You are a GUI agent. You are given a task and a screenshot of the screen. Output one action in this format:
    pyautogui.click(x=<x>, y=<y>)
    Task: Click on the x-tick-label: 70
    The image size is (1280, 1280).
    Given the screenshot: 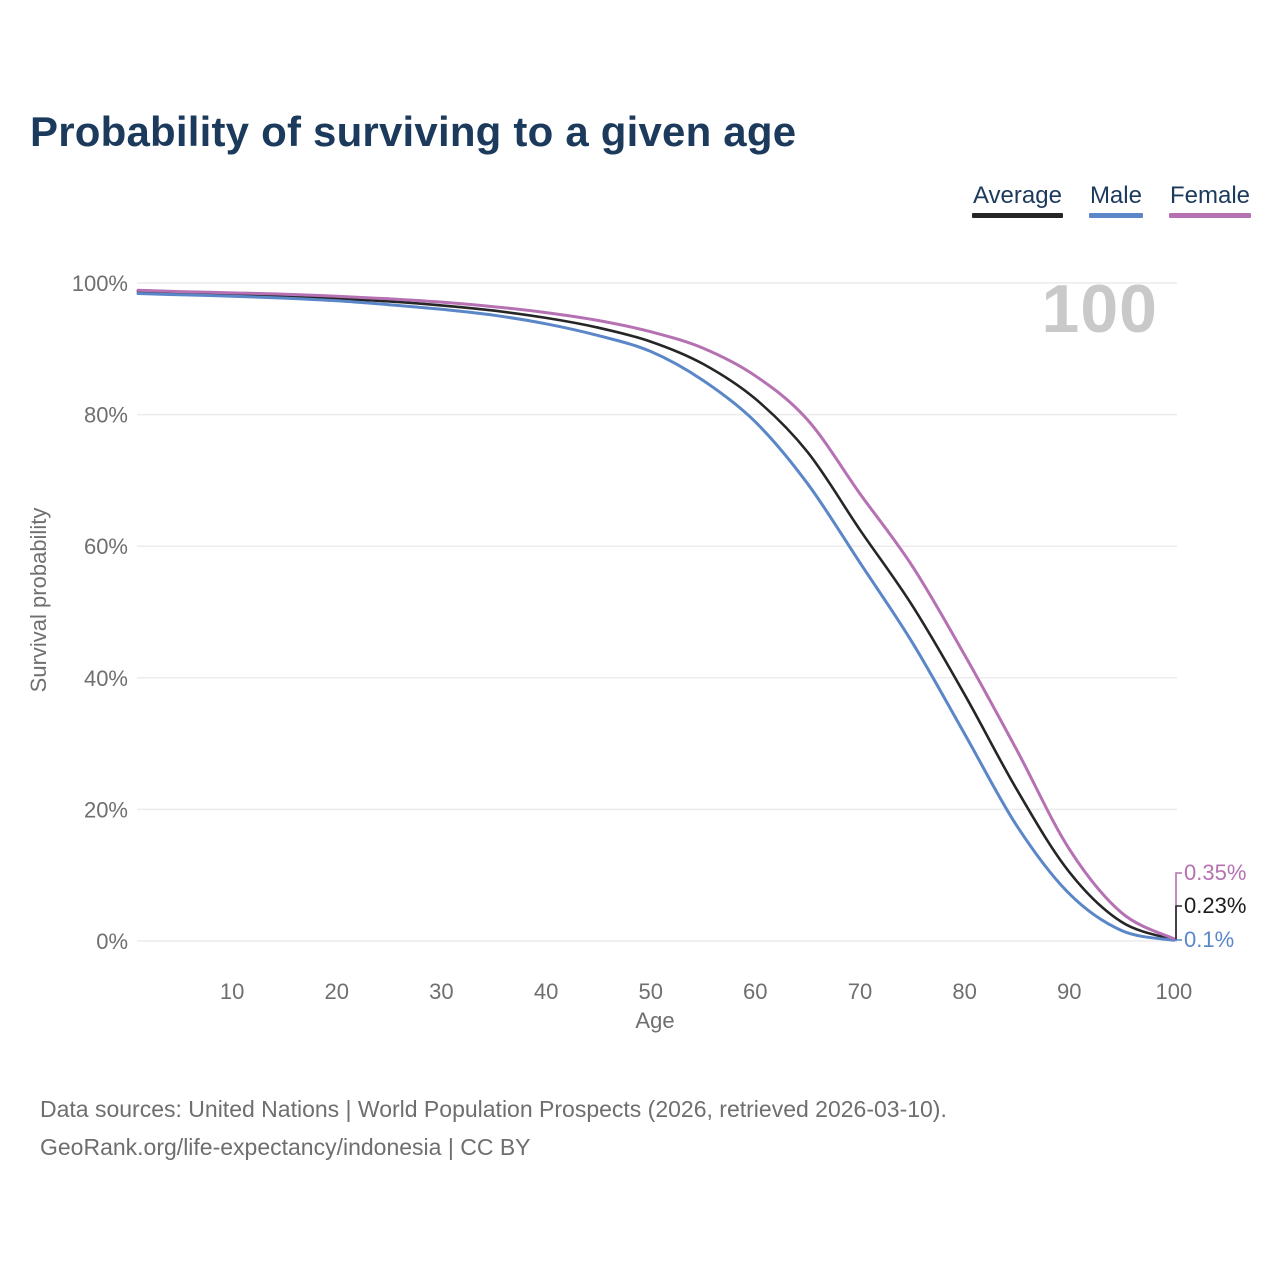 What is the action you would take?
    pyautogui.click(x=860, y=991)
    